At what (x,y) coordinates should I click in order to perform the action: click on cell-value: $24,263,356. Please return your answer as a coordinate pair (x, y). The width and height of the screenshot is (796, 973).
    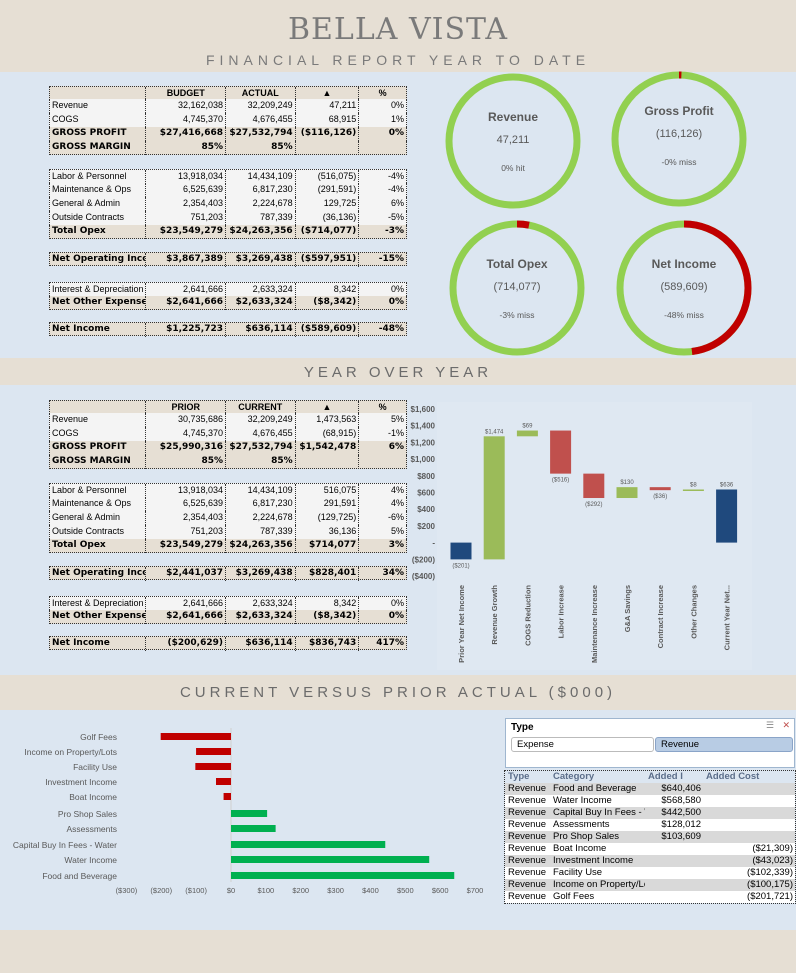
    Looking at the image, I should click on (261, 546).